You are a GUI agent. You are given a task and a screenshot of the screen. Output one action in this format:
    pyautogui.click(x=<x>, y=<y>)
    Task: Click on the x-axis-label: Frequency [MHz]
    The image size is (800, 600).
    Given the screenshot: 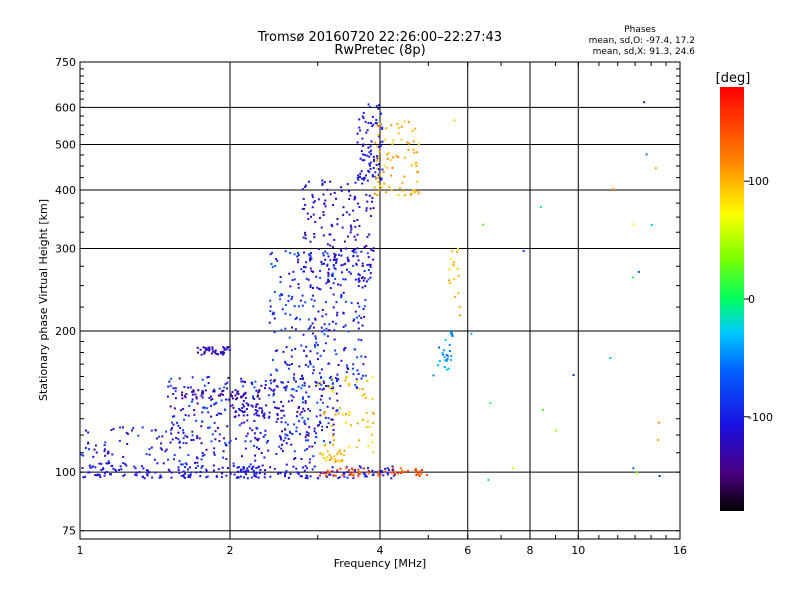 What is the action you would take?
    pyautogui.click(x=380, y=563)
    